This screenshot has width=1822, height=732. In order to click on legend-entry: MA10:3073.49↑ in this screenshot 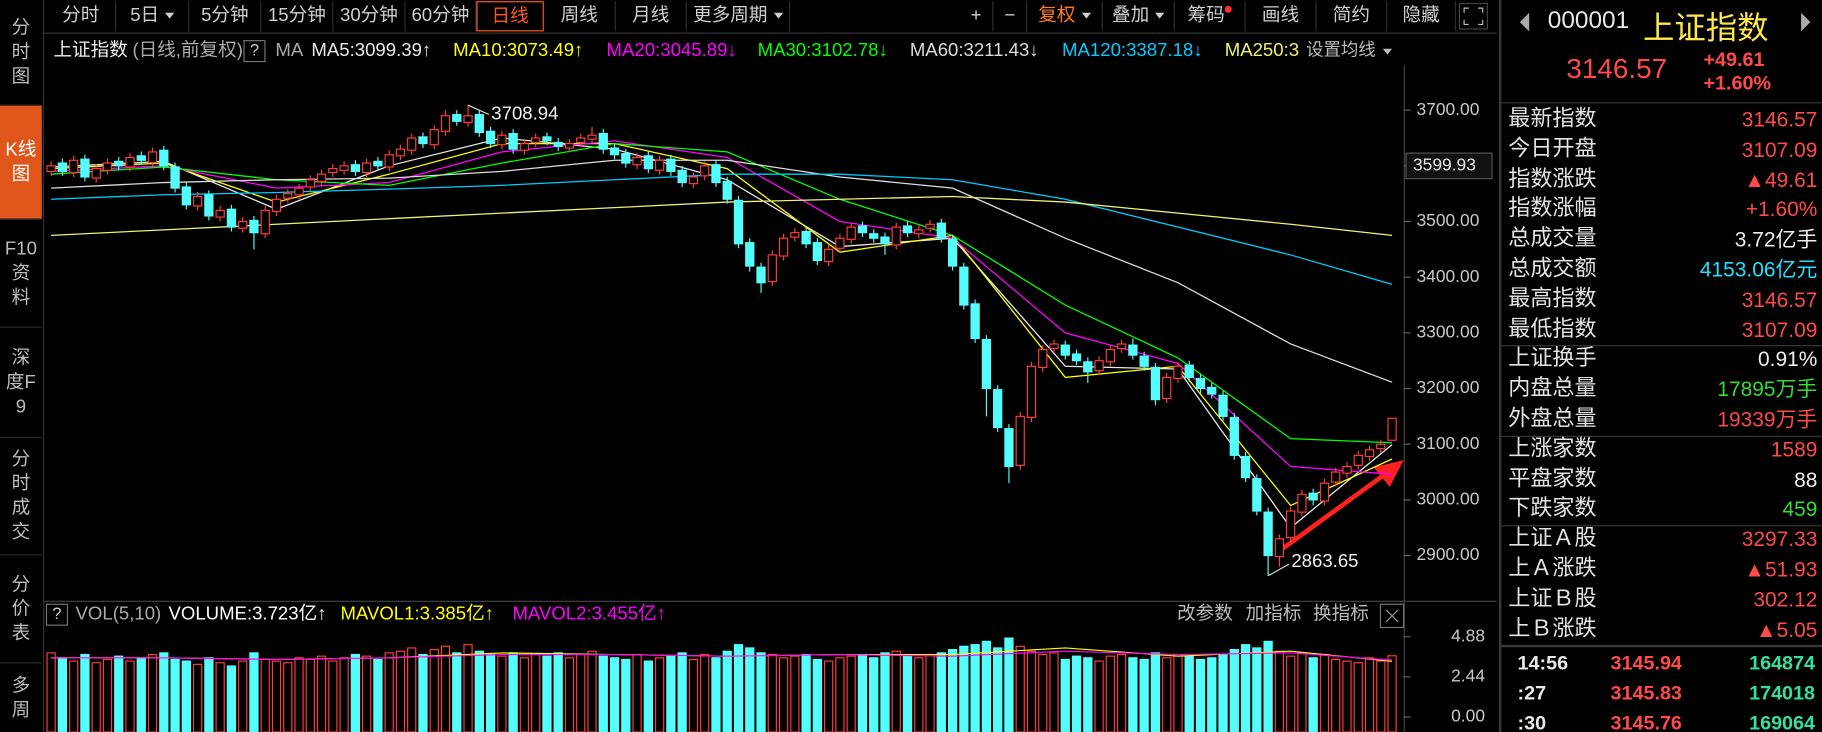, I will do `click(518, 49)`.